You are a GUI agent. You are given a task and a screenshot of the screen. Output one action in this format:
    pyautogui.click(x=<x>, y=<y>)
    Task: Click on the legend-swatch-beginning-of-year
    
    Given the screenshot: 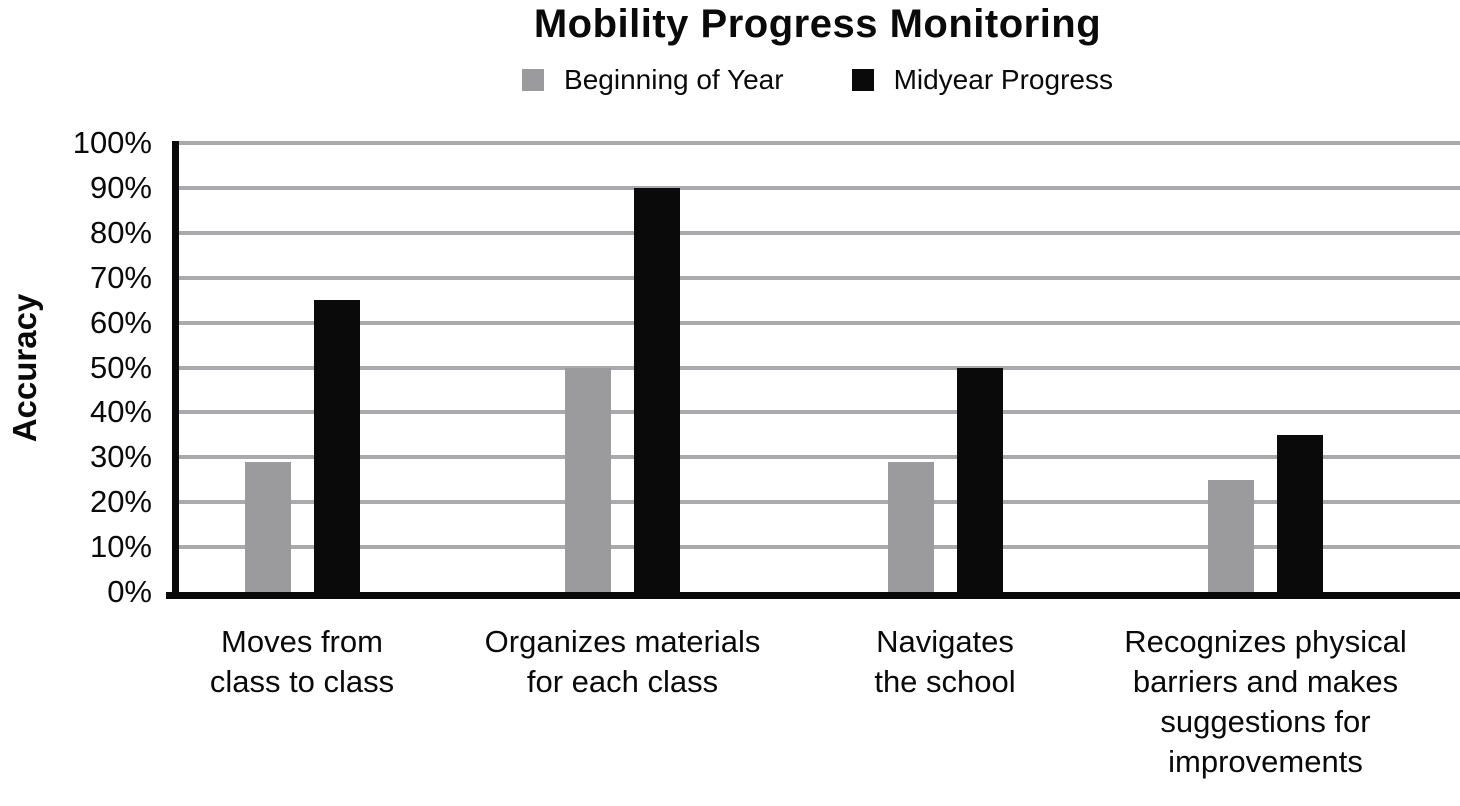 What is the action you would take?
    pyautogui.click(x=533, y=80)
    